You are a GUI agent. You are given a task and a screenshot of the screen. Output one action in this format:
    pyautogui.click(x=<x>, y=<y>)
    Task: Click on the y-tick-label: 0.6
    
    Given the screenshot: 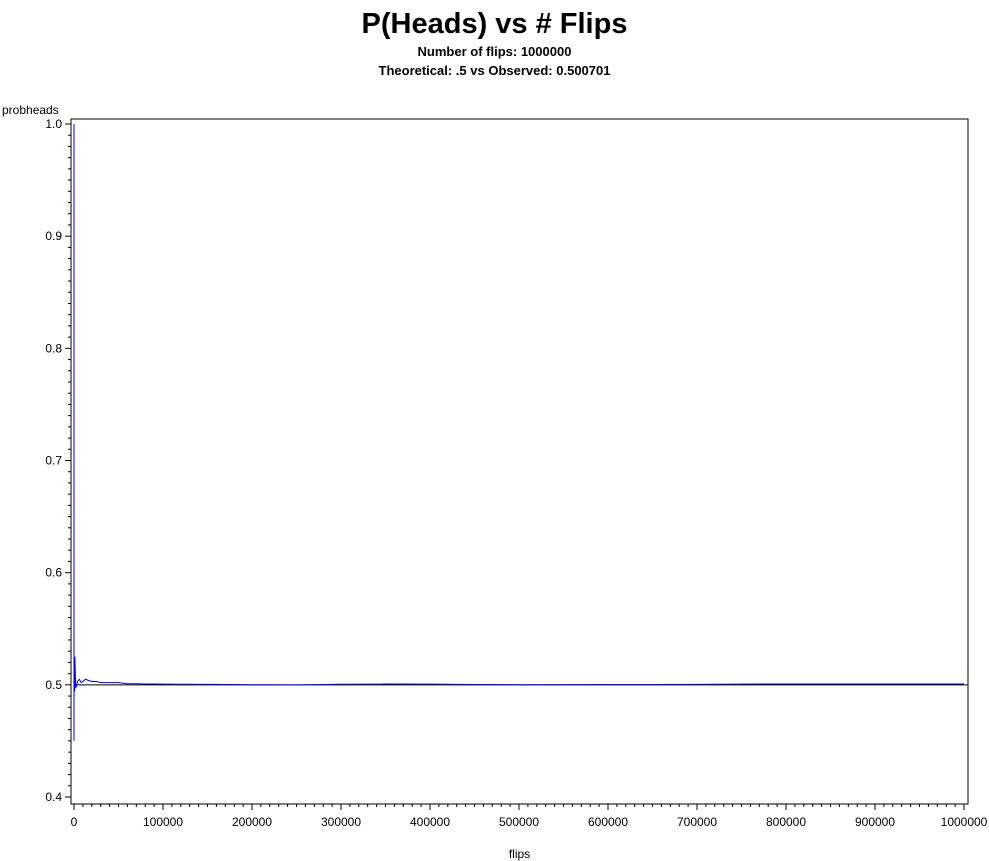 What is the action you would take?
    pyautogui.click(x=53, y=573)
    